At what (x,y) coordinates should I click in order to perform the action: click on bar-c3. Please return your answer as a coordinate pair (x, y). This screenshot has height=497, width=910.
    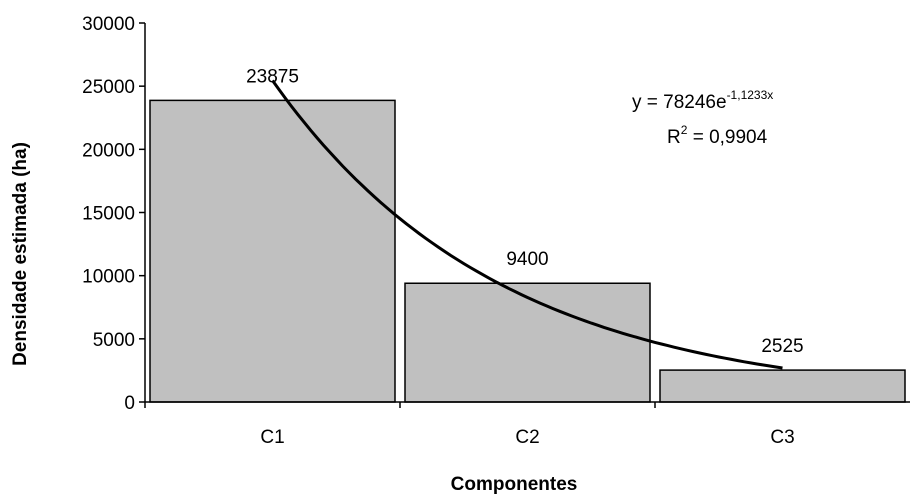
    Looking at the image, I should click on (782, 386).